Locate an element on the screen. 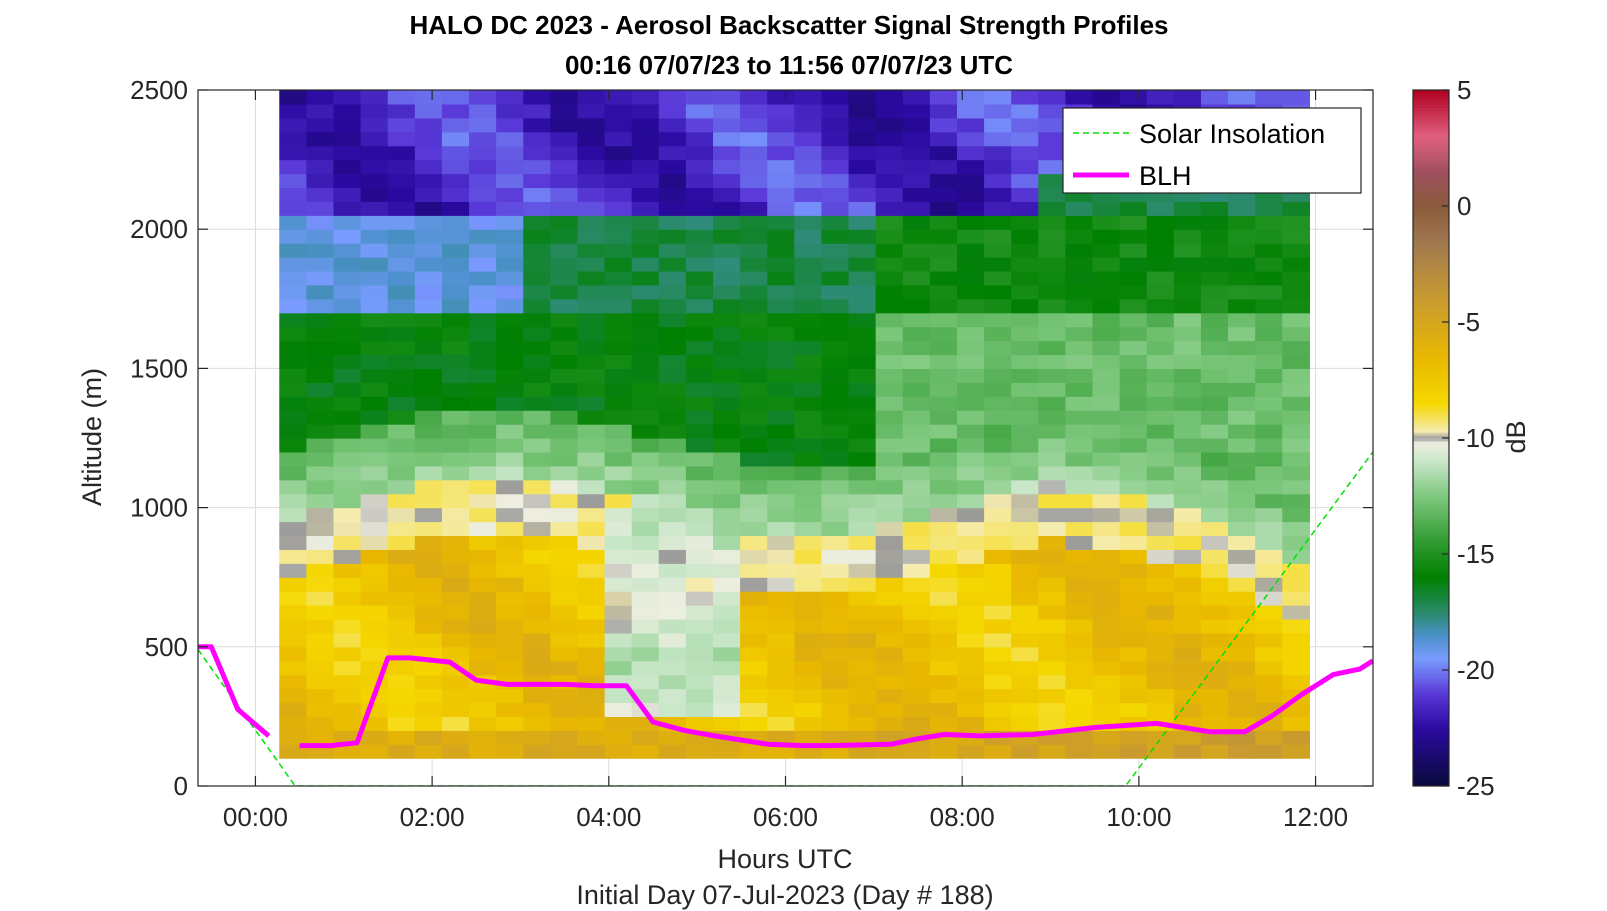 This screenshot has height=911, width=1607. colorbar-label: dB is located at coordinates (1516, 436).